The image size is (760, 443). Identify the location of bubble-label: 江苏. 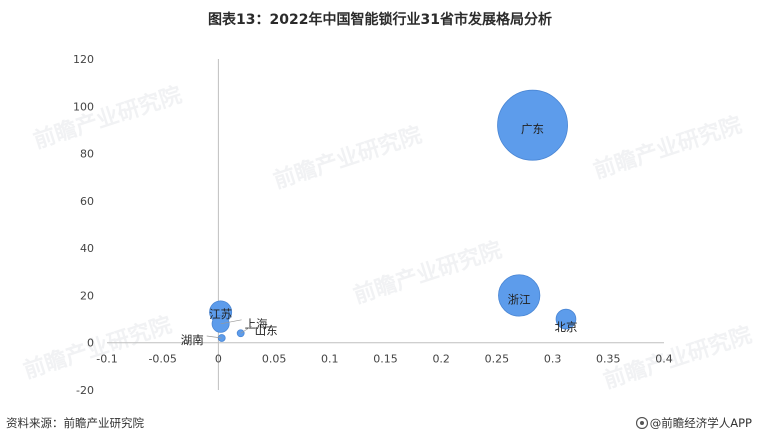
(220, 314).